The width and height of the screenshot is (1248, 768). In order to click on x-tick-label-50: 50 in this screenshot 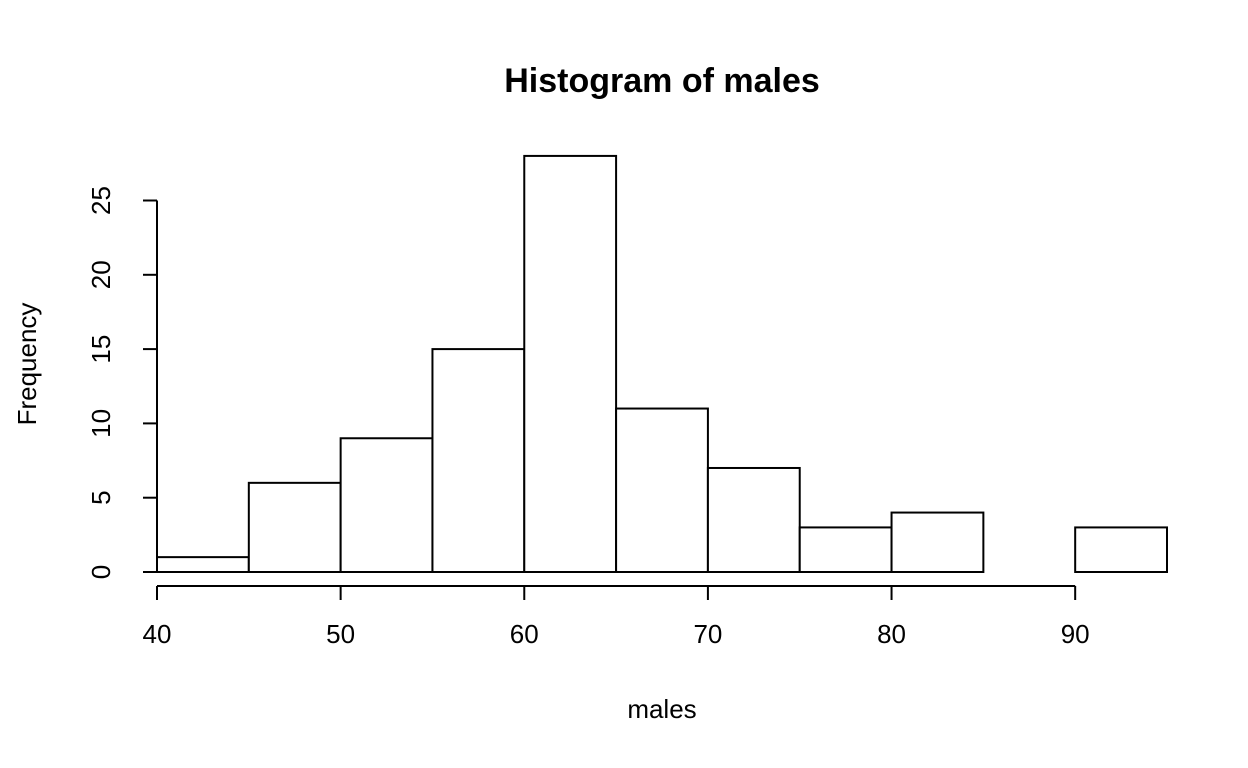, I will do `click(340, 634)`.